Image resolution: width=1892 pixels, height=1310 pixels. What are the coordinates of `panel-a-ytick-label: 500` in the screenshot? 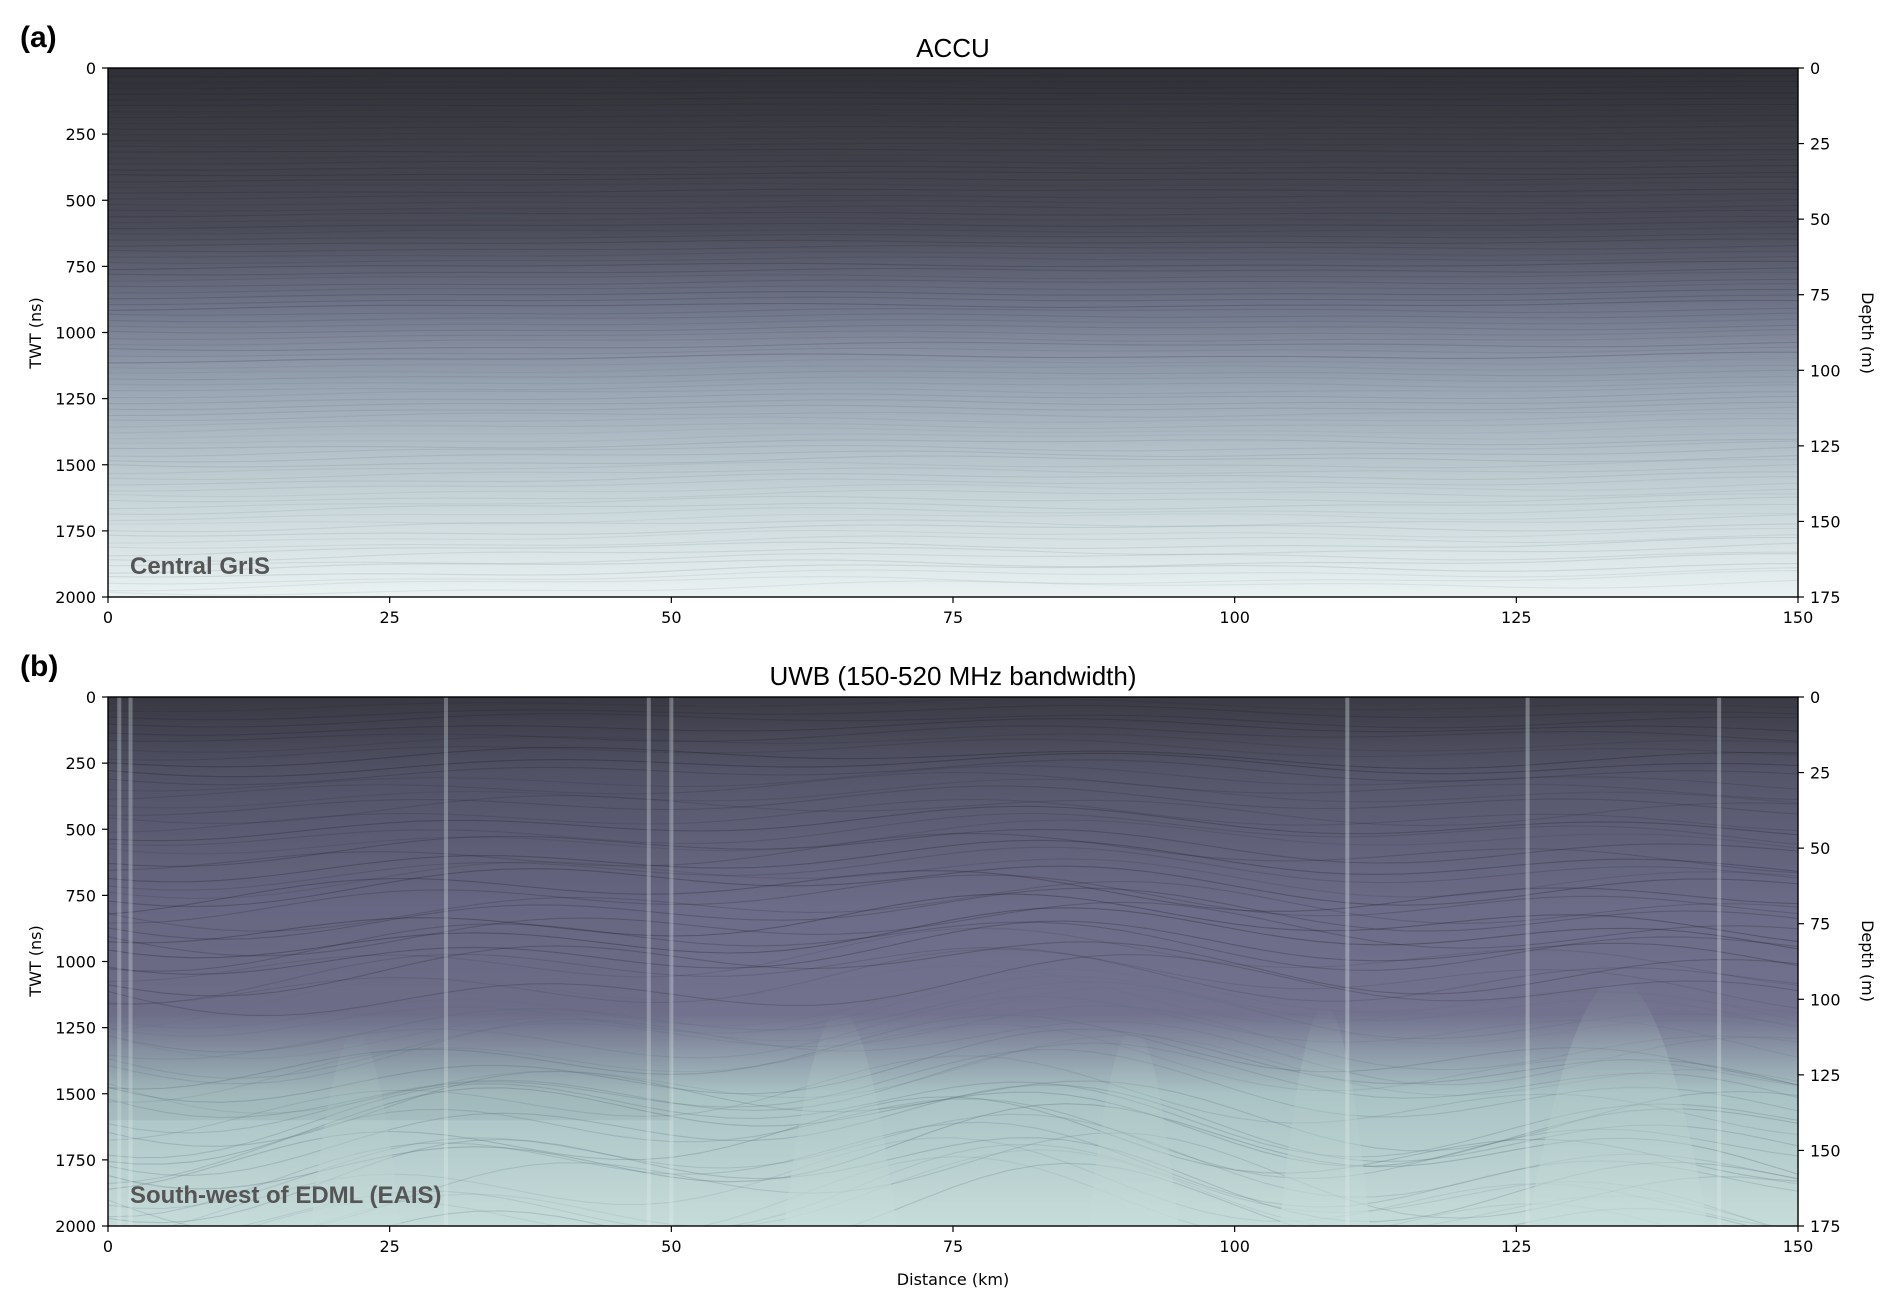 It's located at (80, 200).